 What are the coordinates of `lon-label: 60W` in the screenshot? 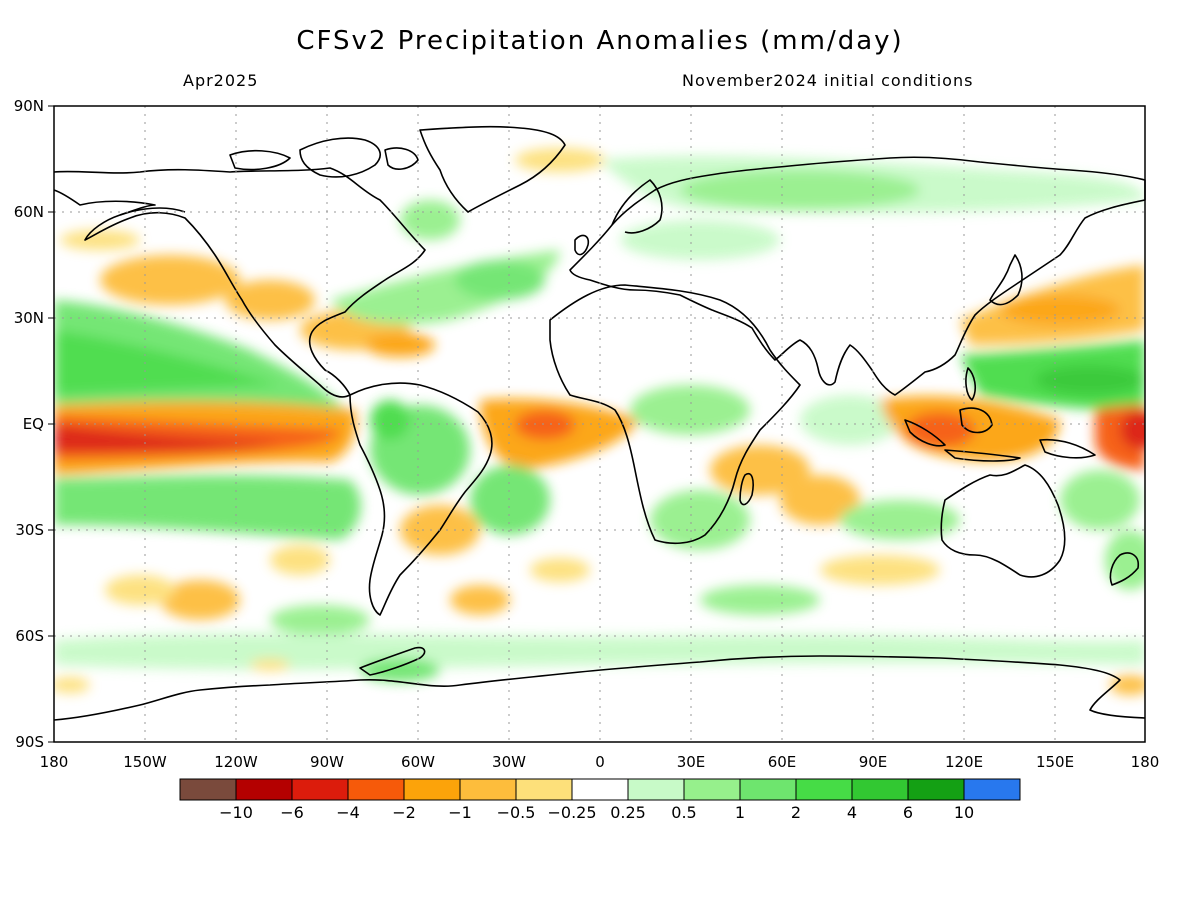 It's located at (418, 762).